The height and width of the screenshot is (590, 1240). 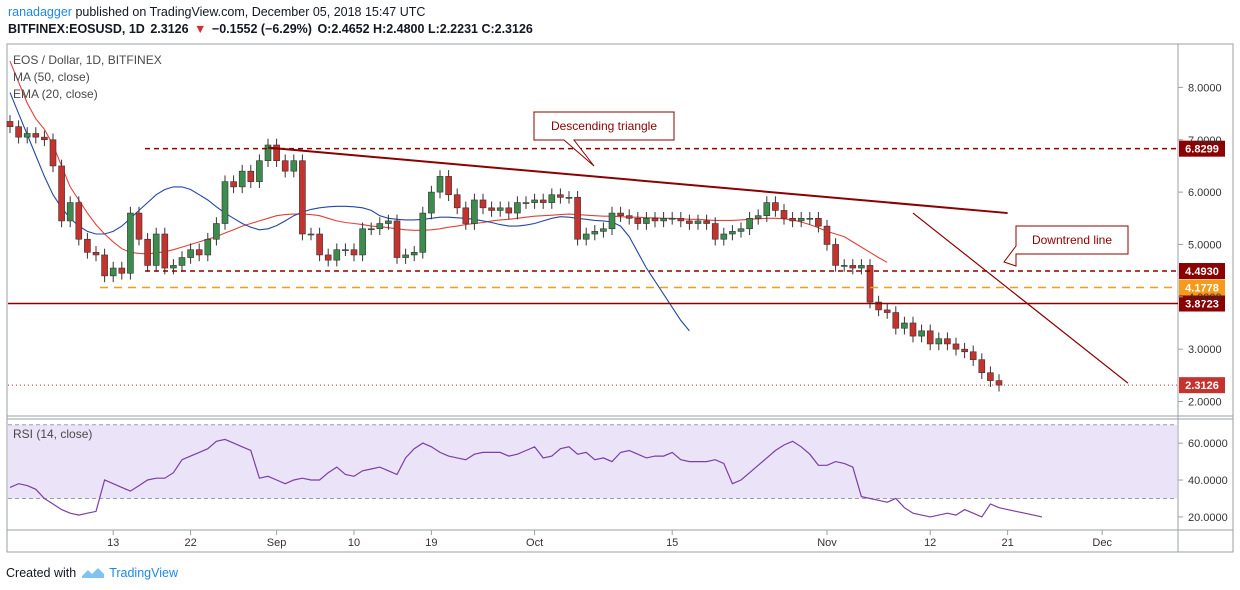 I want to click on time-tick-label: 22, so click(x=190, y=543).